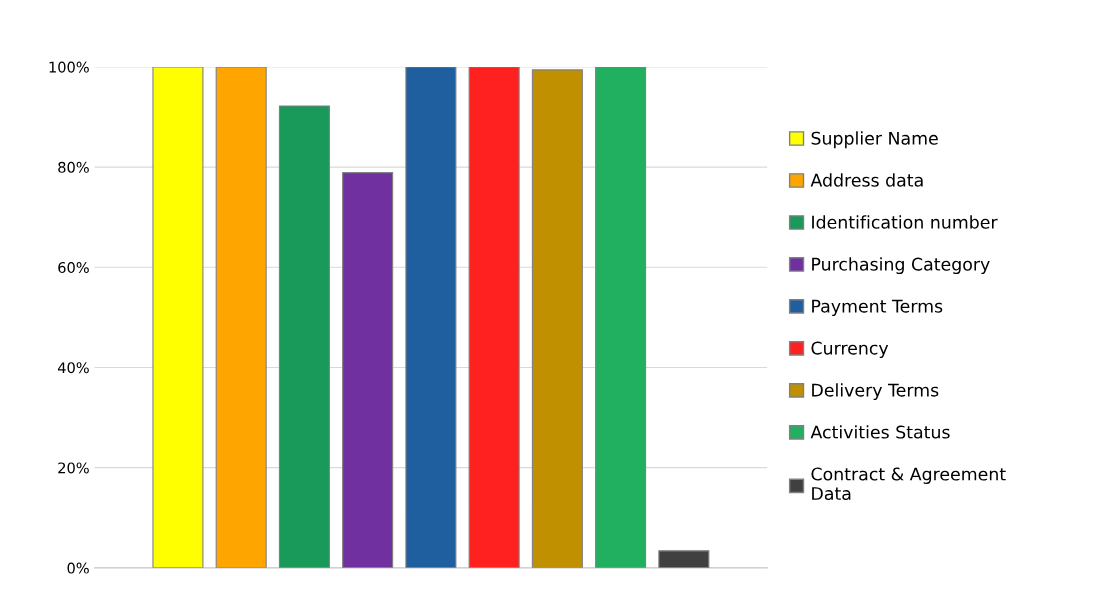  I want to click on y-tick-label: 100%, so click(69, 67).